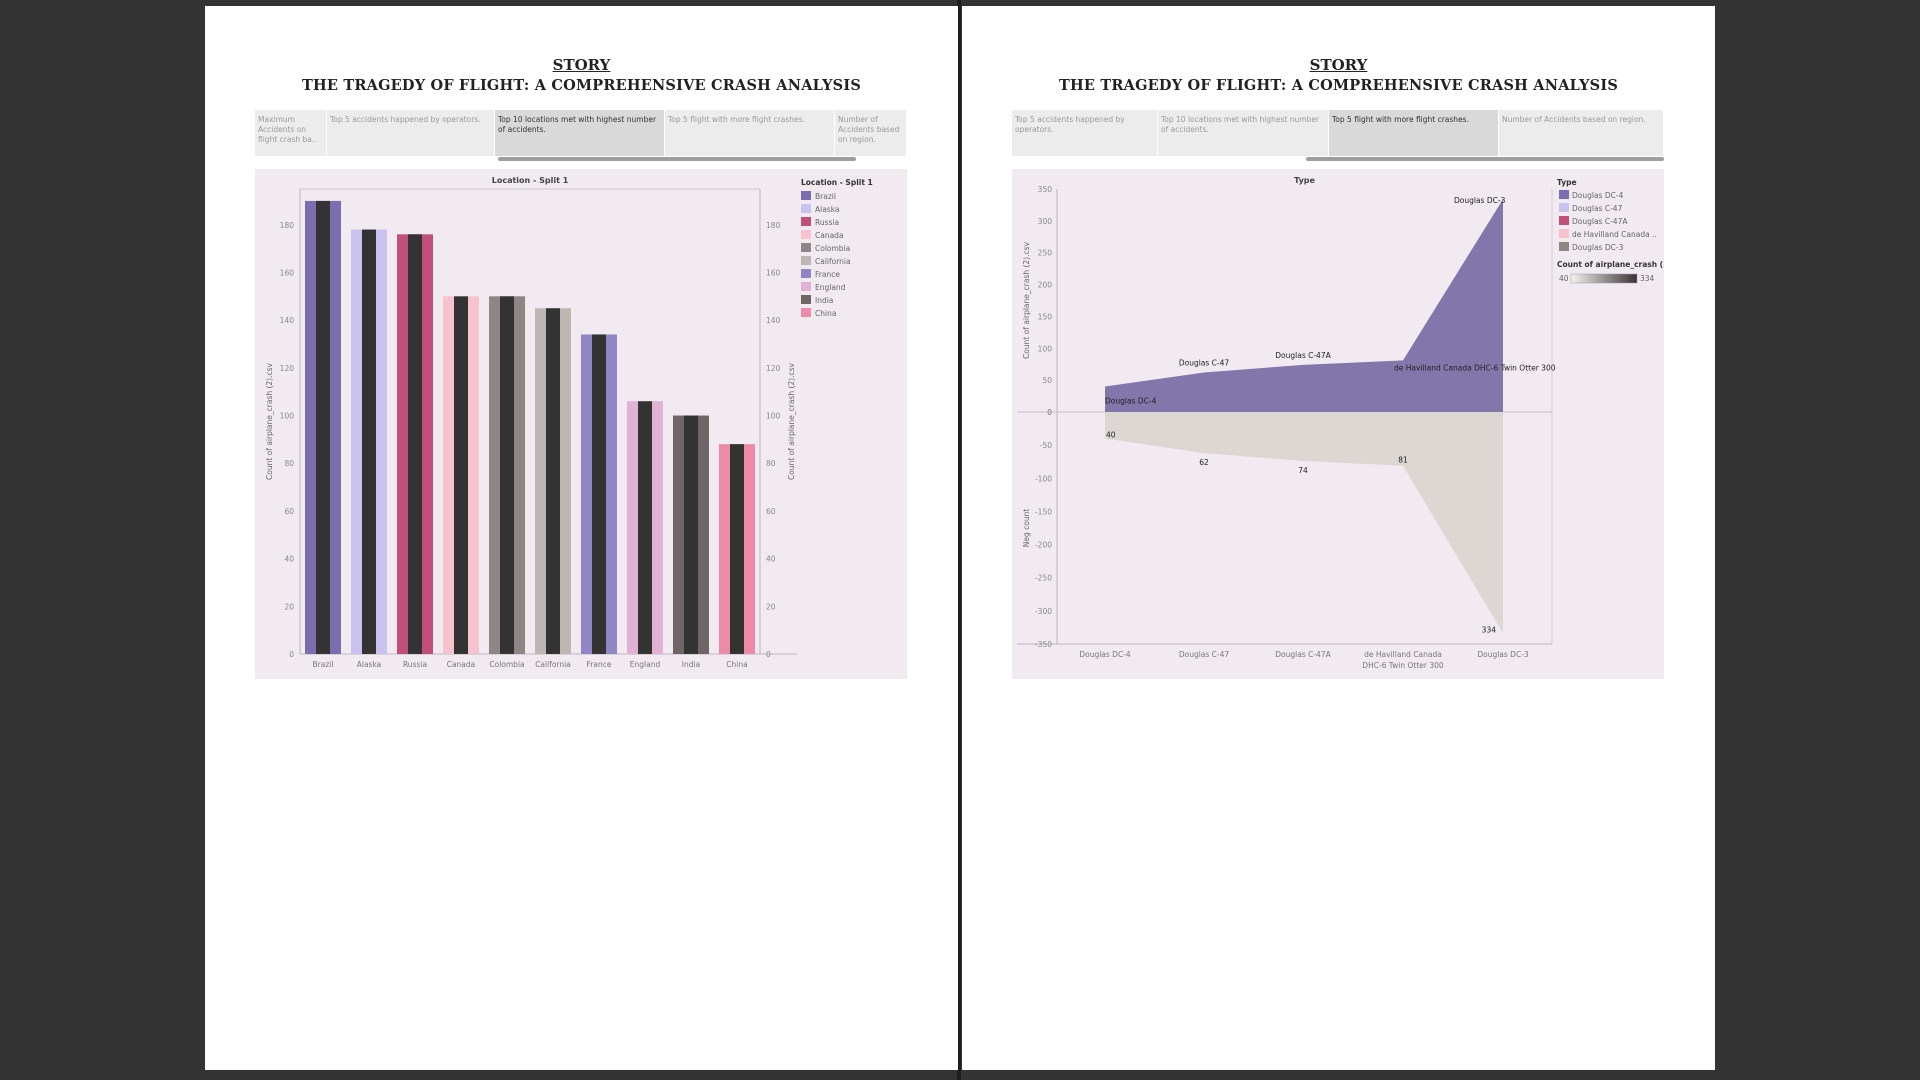 The width and height of the screenshot is (1920, 1080). What do you see at coordinates (287, 416) in the screenshot?
I see `y-tick-label-left: 100` at bounding box center [287, 416].